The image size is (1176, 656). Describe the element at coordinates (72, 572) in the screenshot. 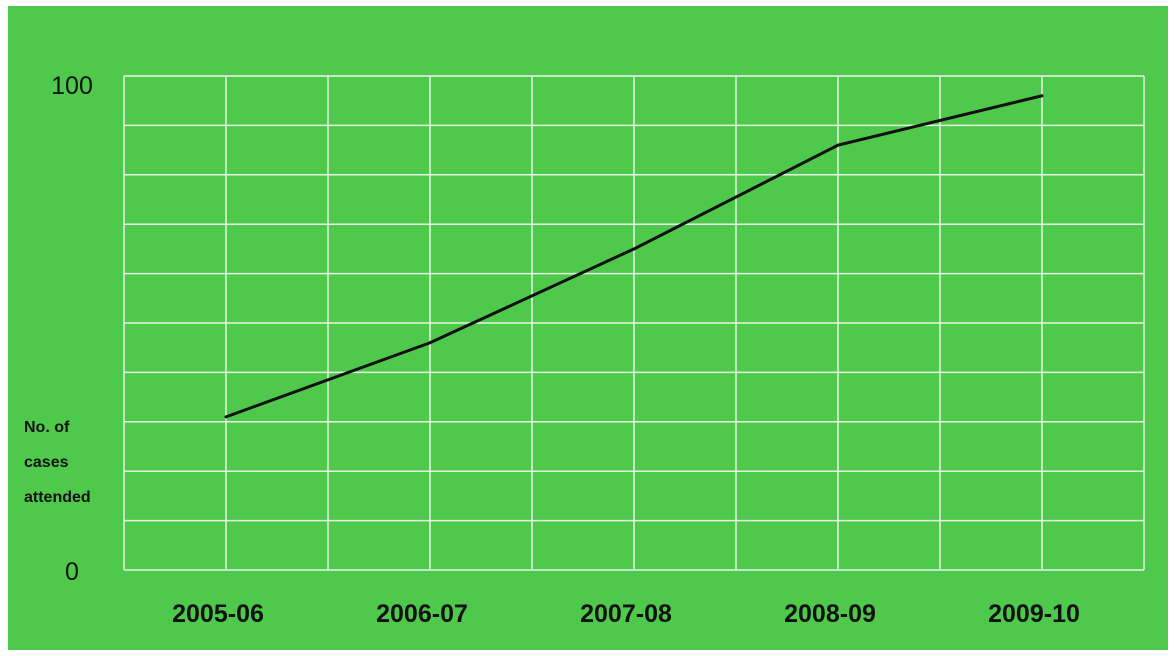

I see `y-tick-label: 0` at that location.